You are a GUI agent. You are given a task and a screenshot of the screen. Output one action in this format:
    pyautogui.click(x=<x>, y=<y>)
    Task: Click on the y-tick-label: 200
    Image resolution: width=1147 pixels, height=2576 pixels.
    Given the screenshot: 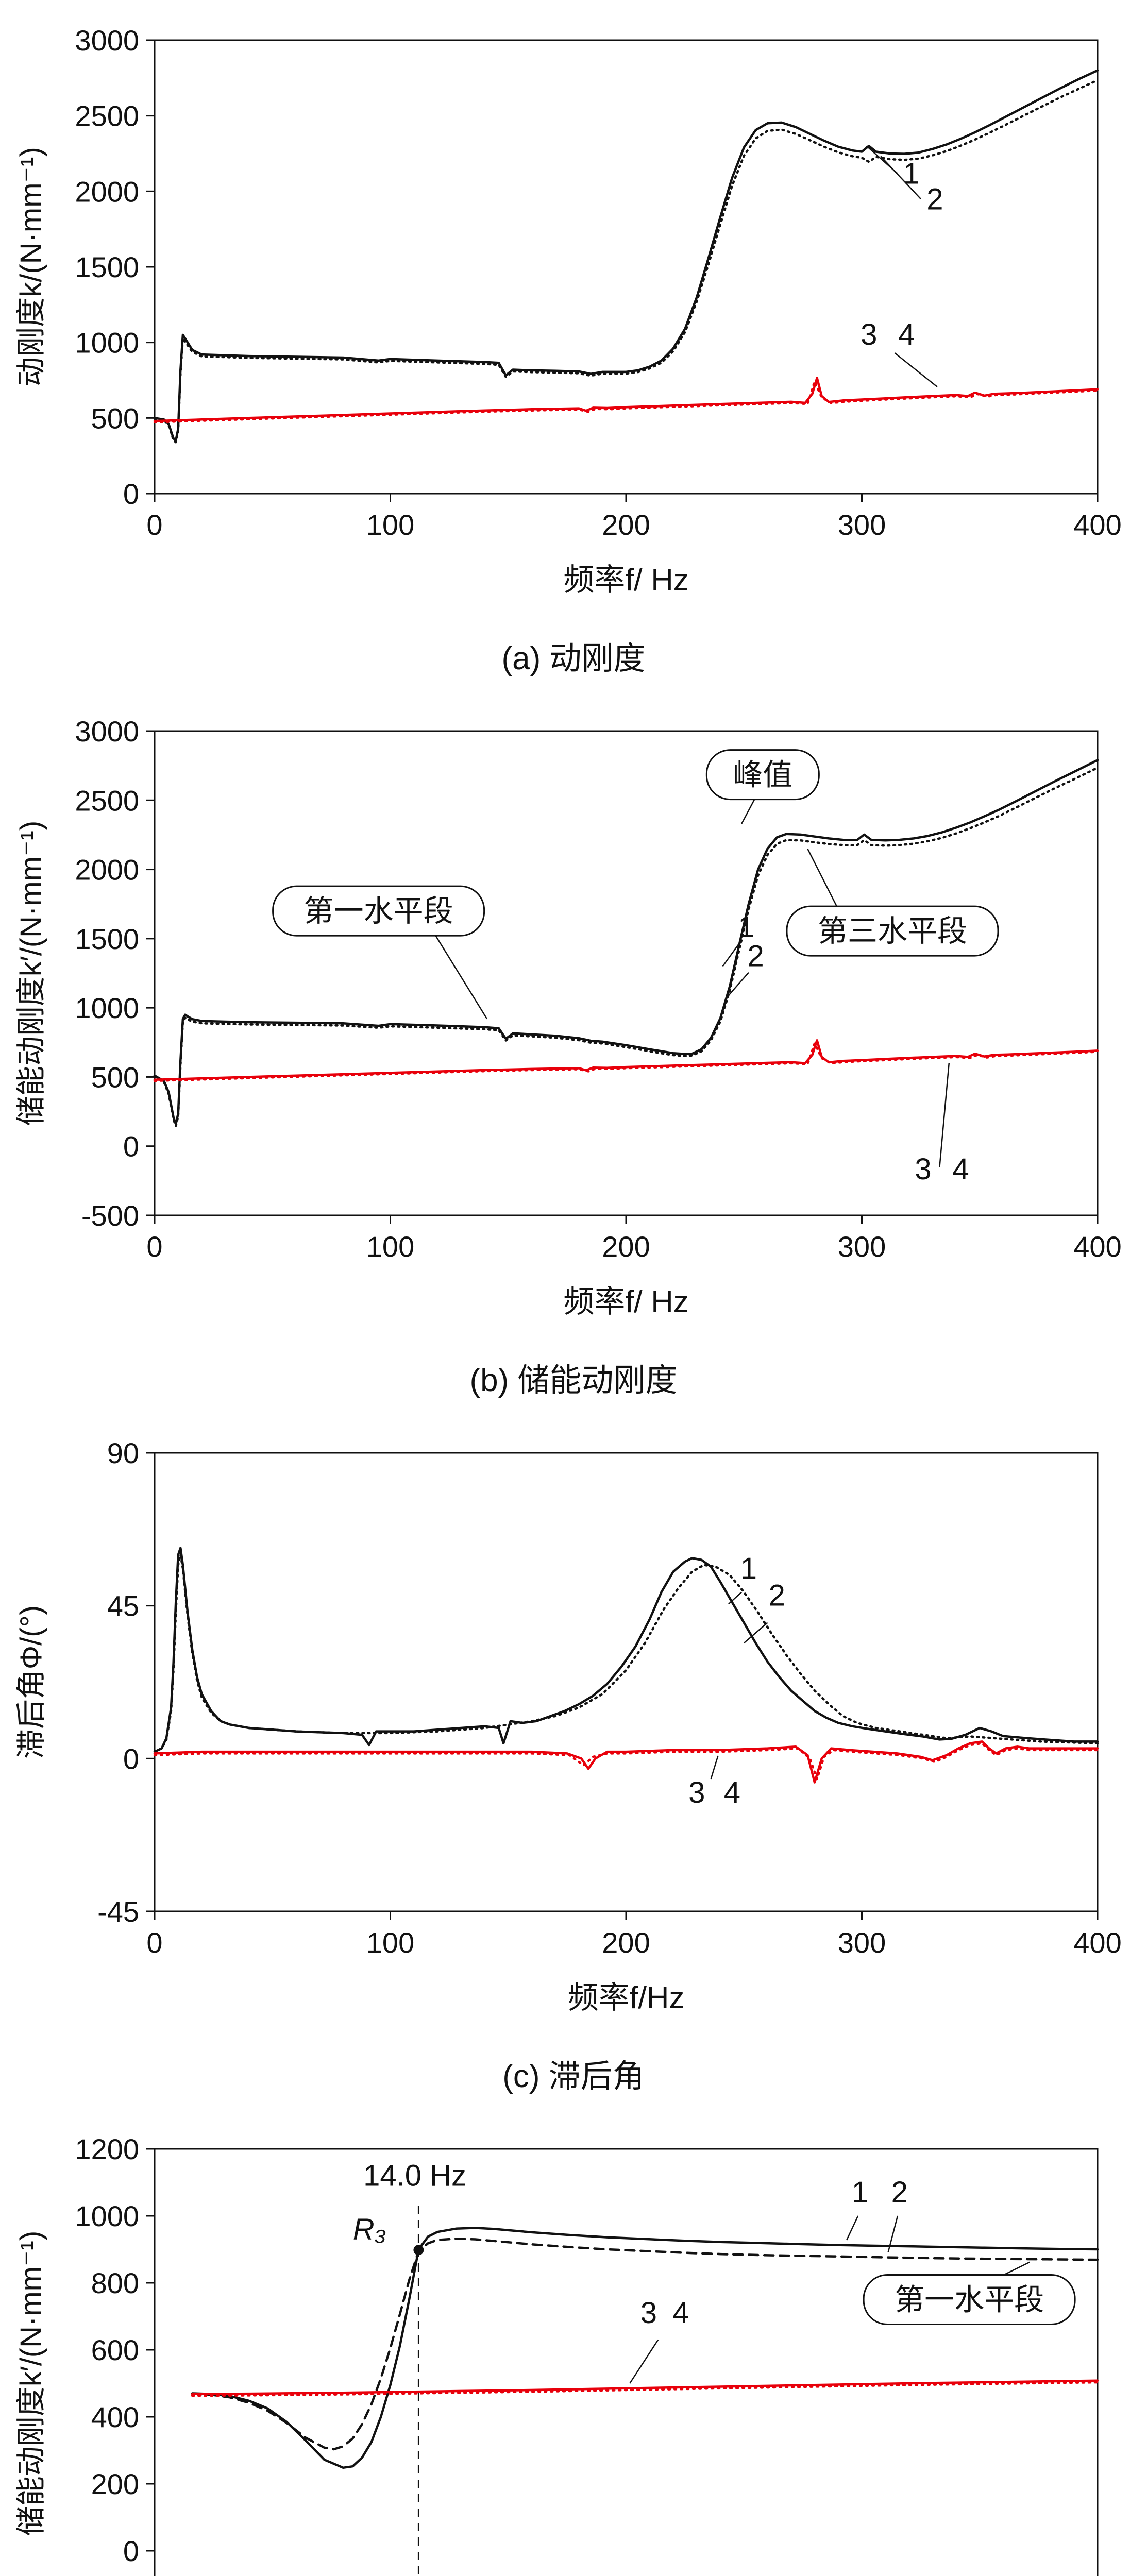 What is the action you would take?
    pyautogui.click(x=115, y=2484)
    